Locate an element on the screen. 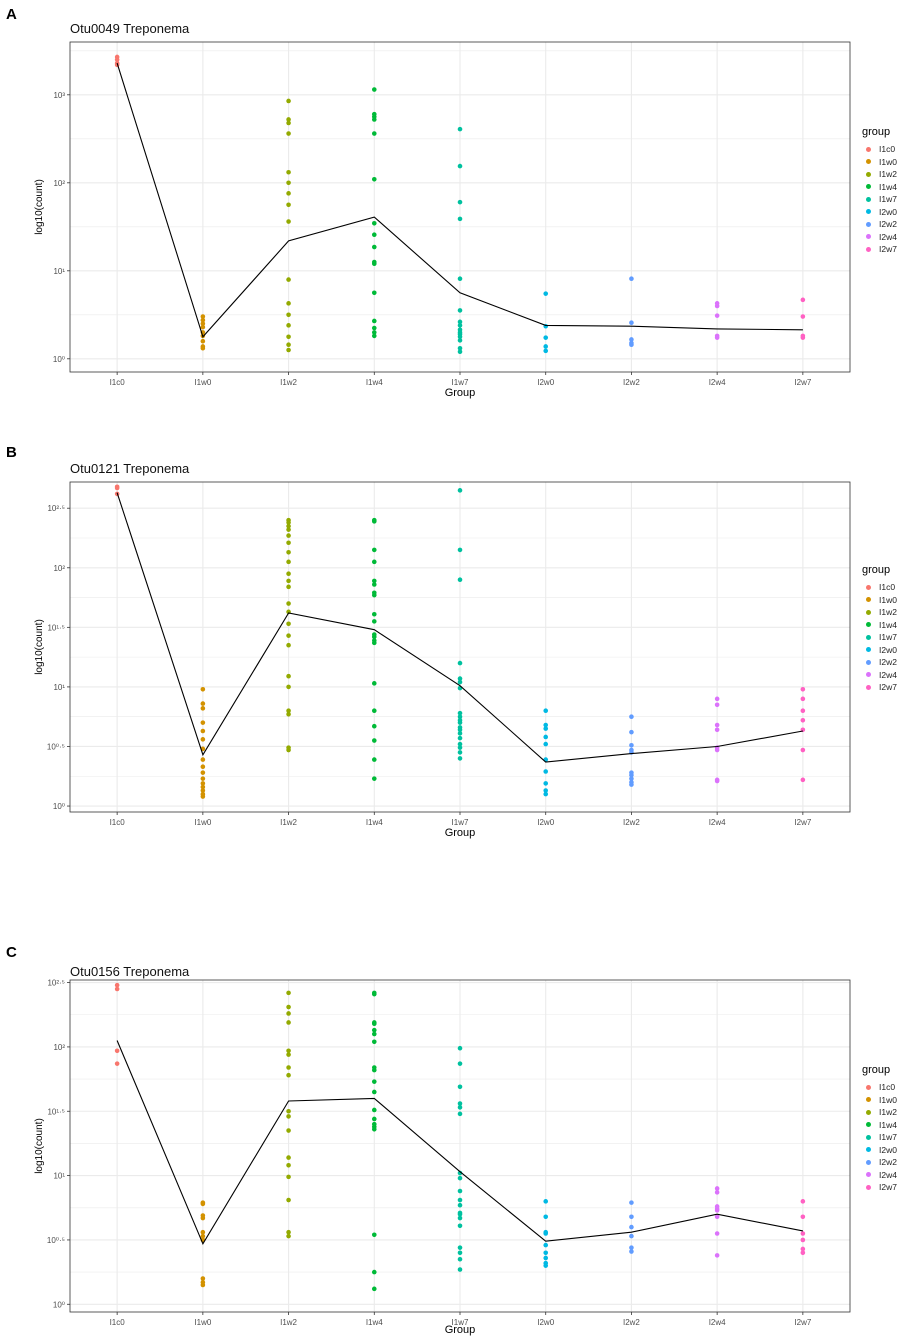 This screenshot has width=915, height=1339. x-tick-label: I1w7 is located at coordinates (460, 822).